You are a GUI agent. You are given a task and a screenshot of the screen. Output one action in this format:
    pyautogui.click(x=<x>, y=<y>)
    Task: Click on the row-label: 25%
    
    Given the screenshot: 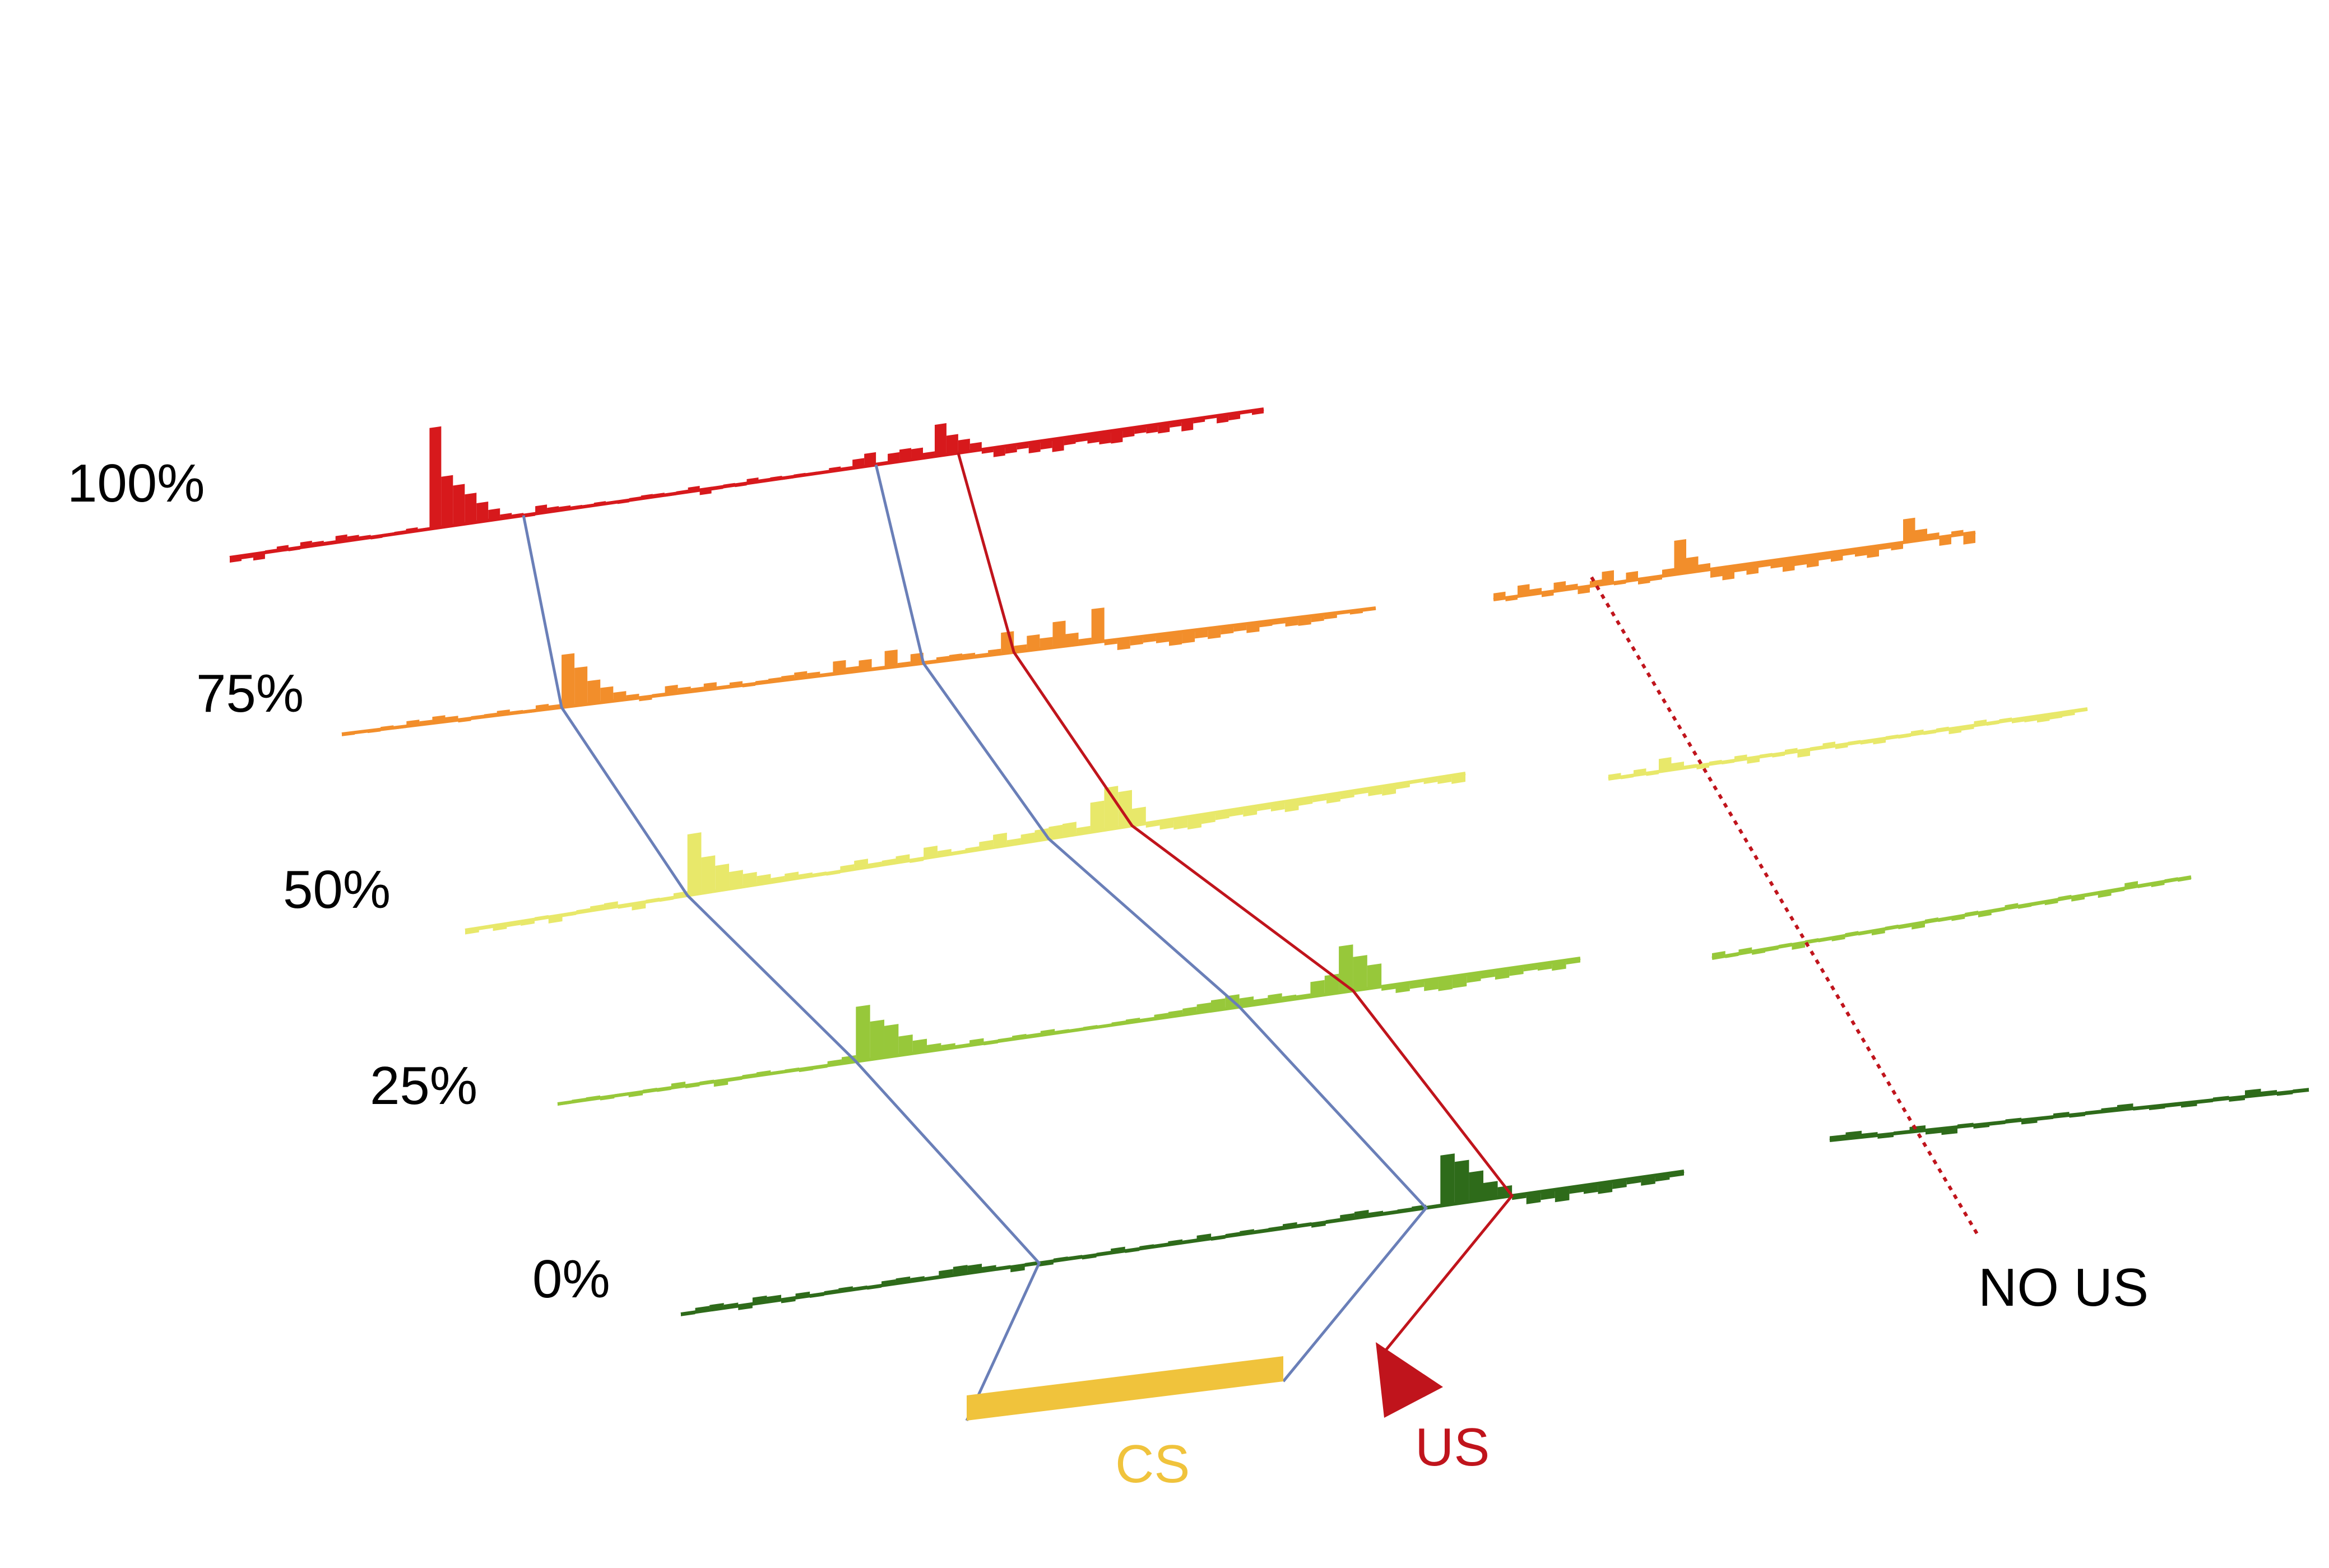 What is the action you would take?
    pyautogui.click(x=424, y=1086)
    